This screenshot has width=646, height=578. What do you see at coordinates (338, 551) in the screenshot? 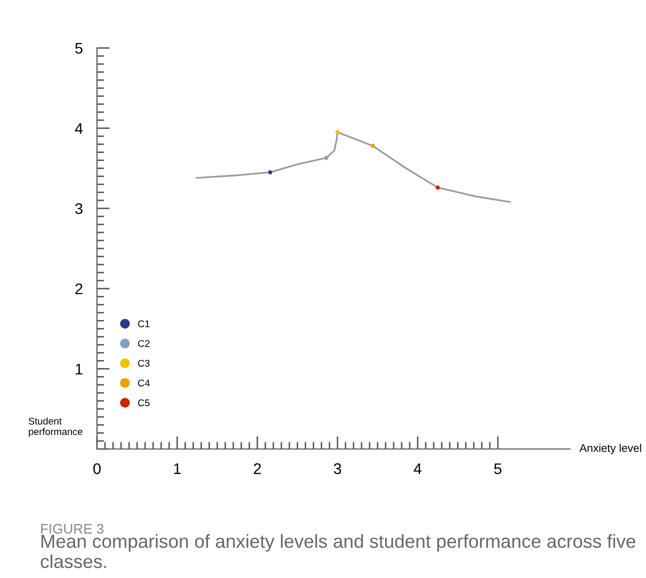
I see `text: Mean comparison of anxiety levels and student performance across five classes.` at bounding box center [338, 551].